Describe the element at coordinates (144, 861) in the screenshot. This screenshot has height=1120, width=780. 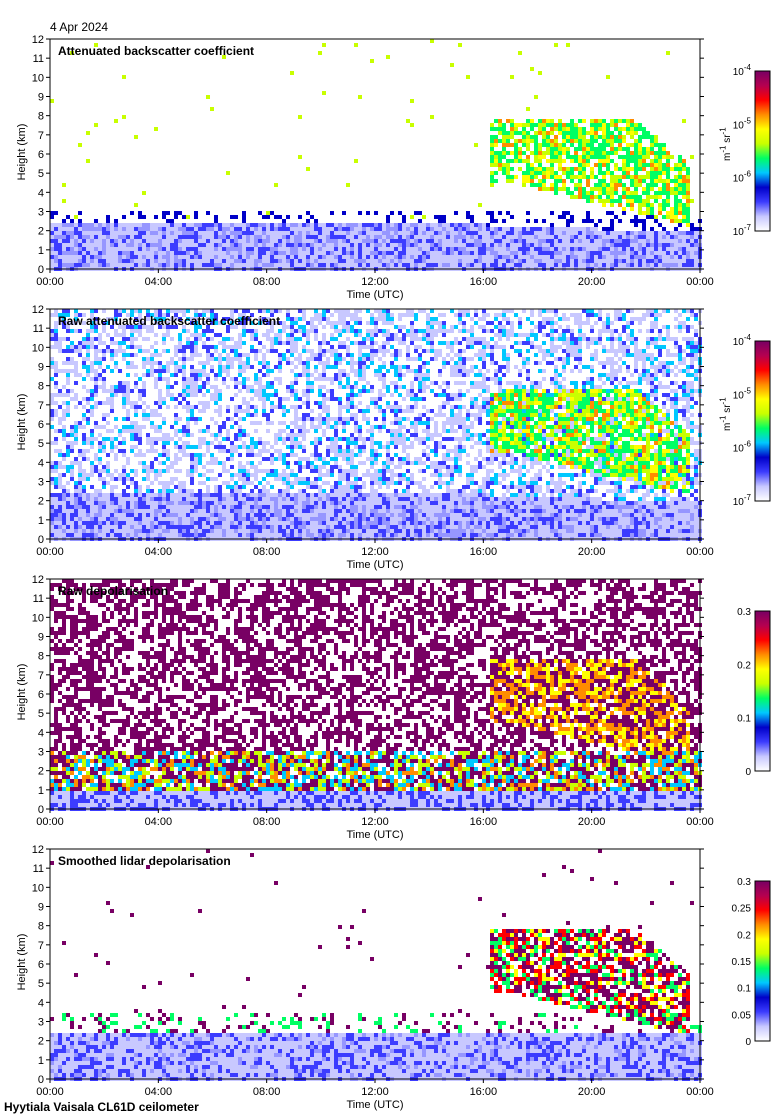
I see `chart-title: Smoothed lidar depolarisation` at that location.